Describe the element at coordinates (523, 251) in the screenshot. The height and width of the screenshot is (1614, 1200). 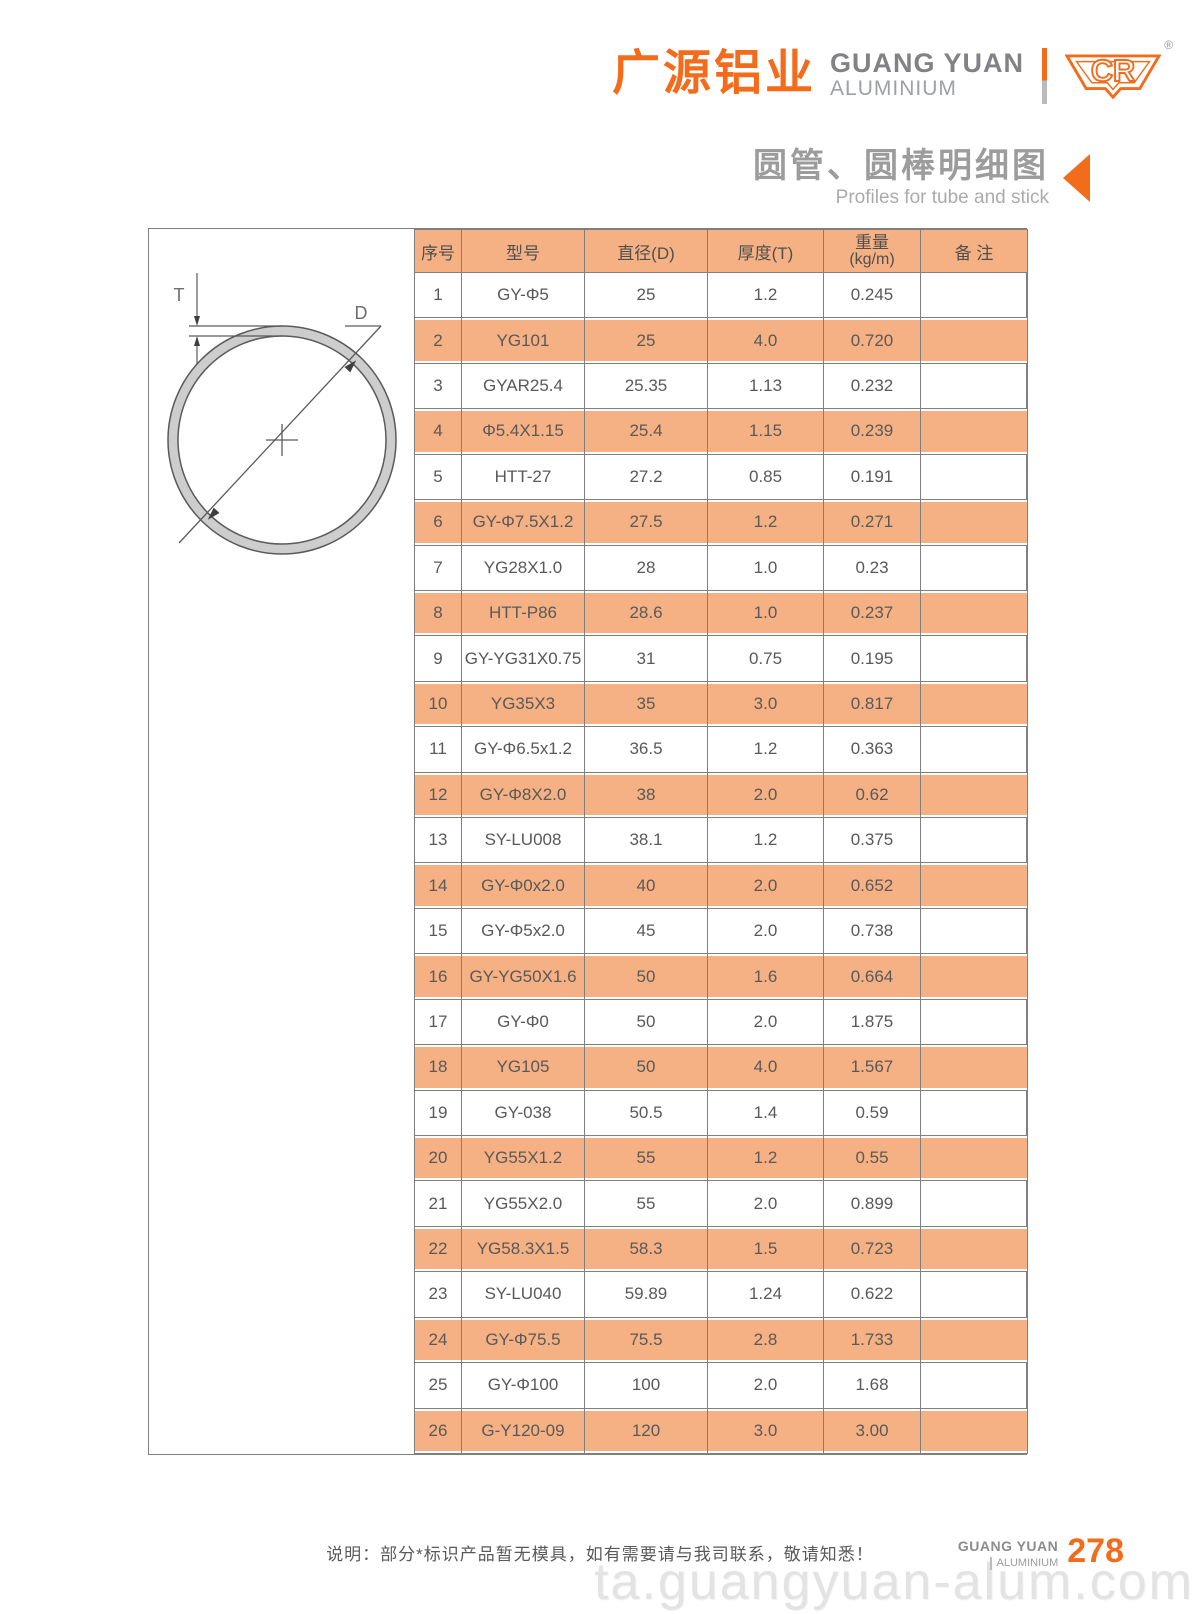
I see `header-model: 型号` at that location.